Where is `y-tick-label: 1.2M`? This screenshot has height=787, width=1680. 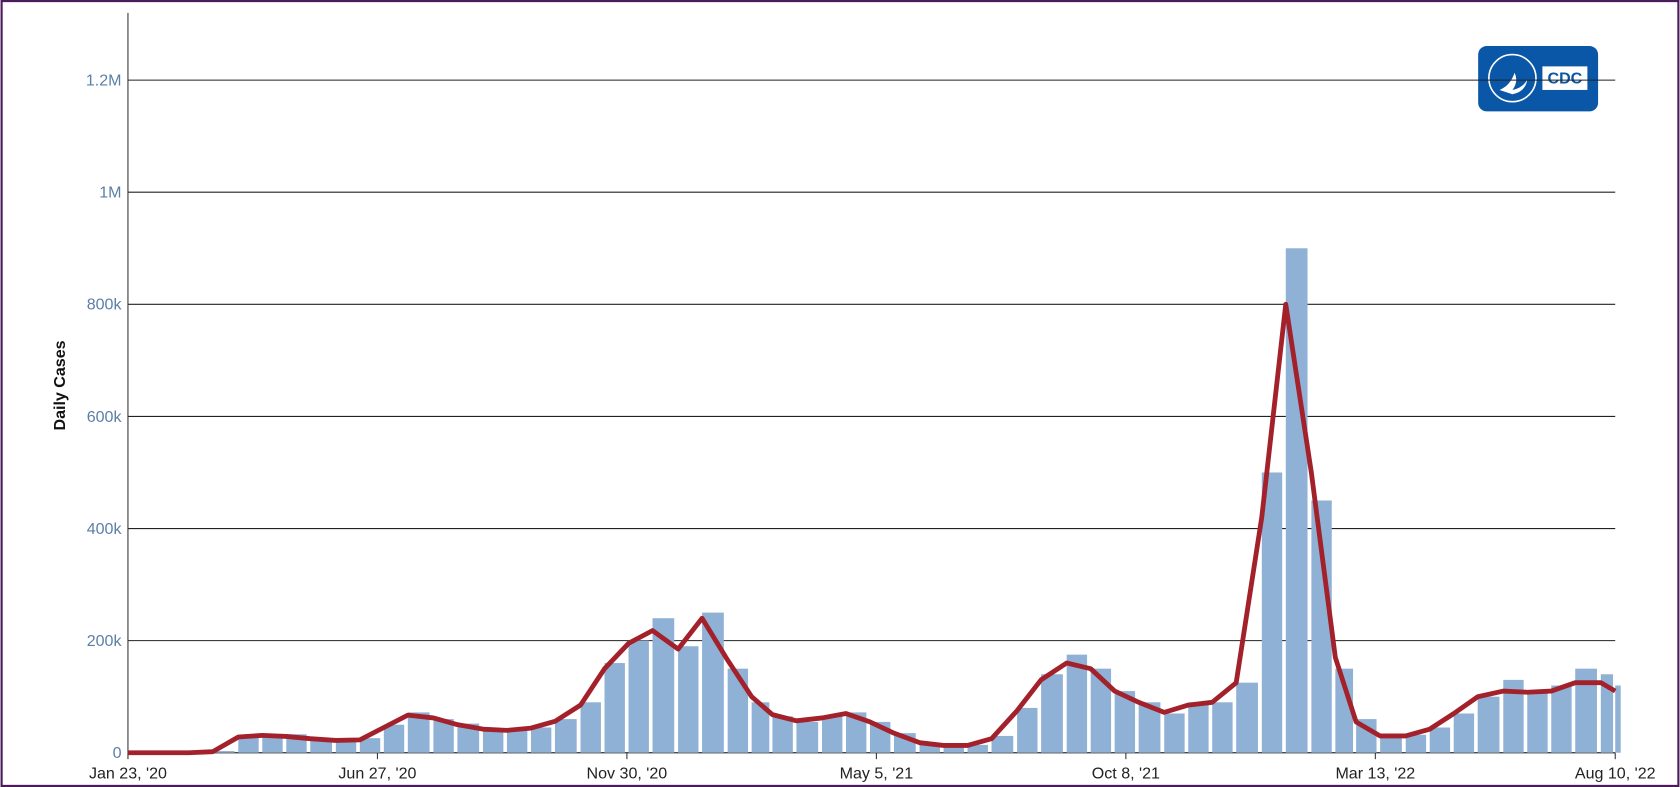
y-tick-label: 1.2M is located at coordinates (104, 80).